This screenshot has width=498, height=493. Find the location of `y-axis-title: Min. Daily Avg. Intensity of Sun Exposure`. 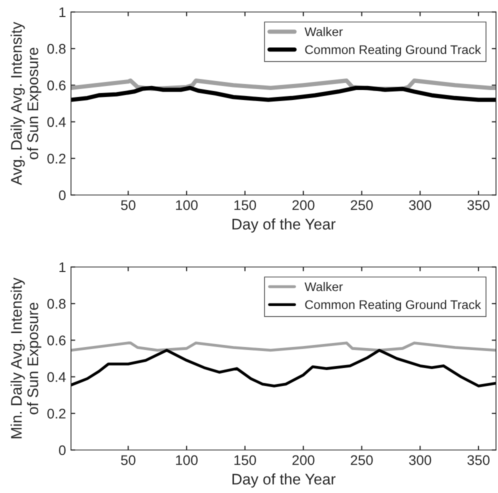

y-axis-title: Min. Daily Avg. Intensity of Sun Exposure is located at coordinates (26, 358).